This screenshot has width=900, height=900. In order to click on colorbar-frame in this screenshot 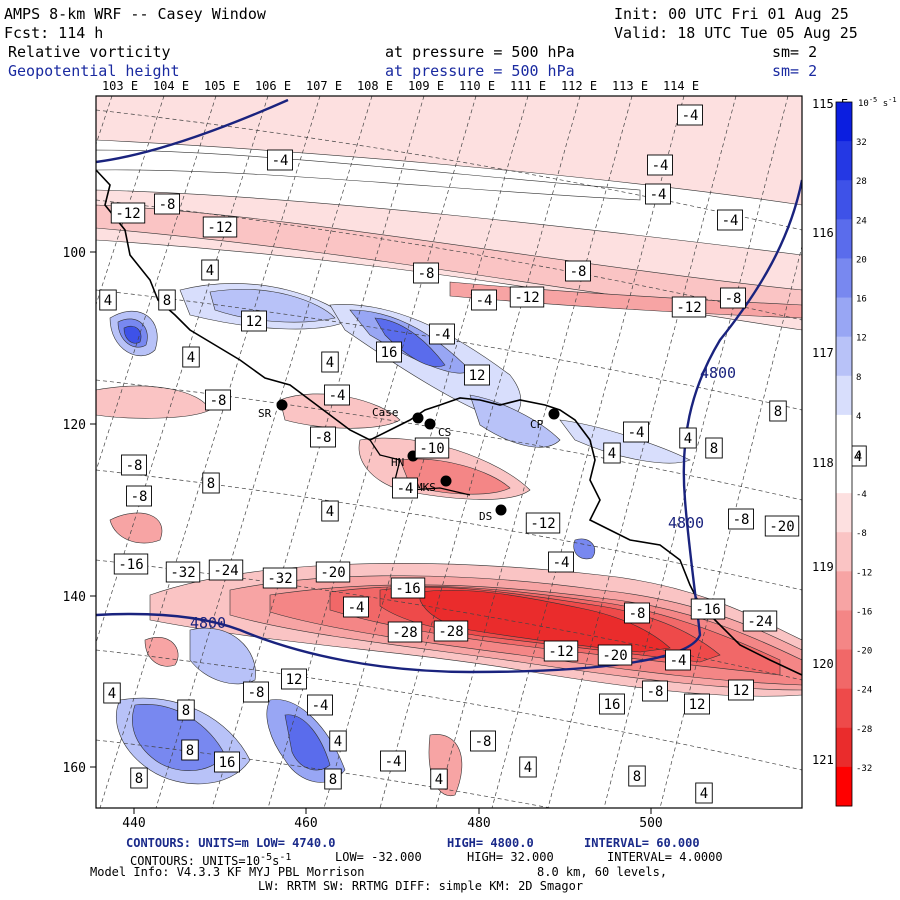, I will do `click(844, 454)`.